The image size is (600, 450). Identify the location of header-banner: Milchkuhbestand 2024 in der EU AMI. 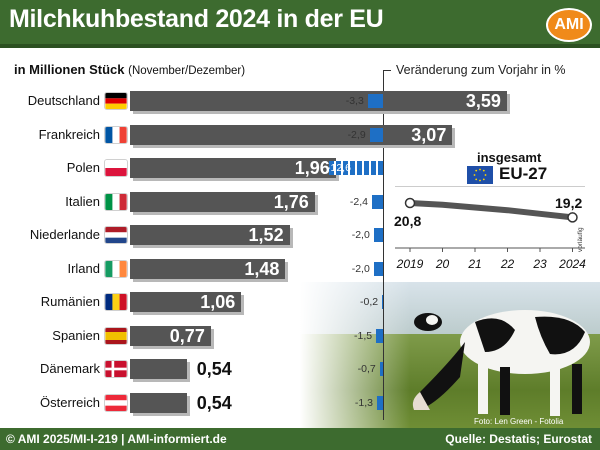
(300, 24).